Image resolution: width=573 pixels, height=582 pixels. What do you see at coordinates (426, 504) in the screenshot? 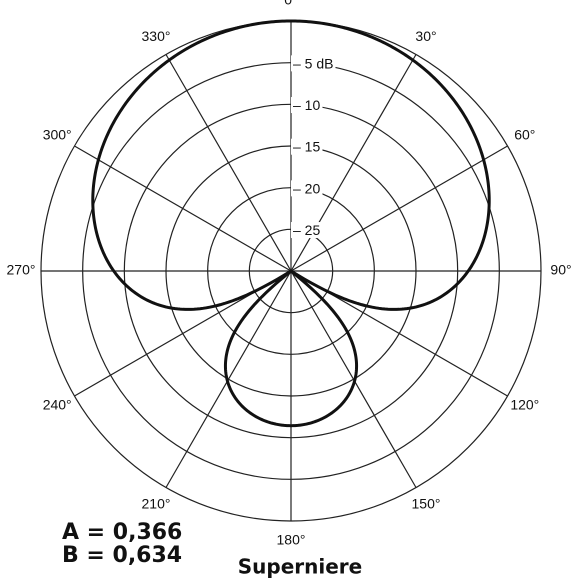
I see `angle-label: 150°` at bounding box center [426, 504].